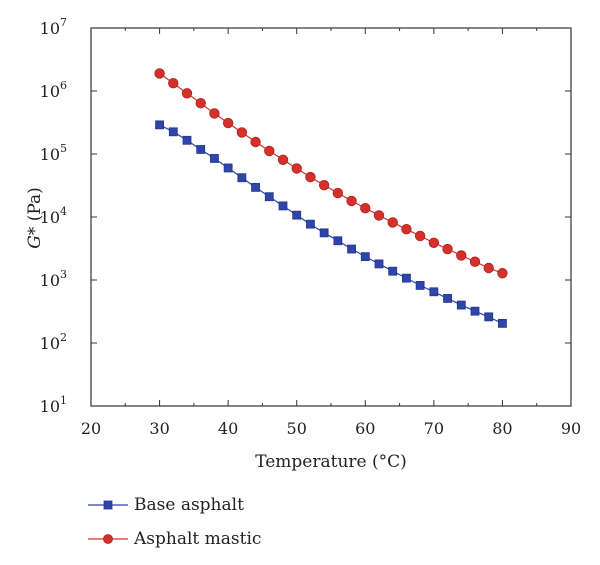 This screenshot has width=600, height=565. What do you see at coordinates (365, 428) in the screenshot?
I see `x-tick-label: 60` at bounding box center [365, 428].